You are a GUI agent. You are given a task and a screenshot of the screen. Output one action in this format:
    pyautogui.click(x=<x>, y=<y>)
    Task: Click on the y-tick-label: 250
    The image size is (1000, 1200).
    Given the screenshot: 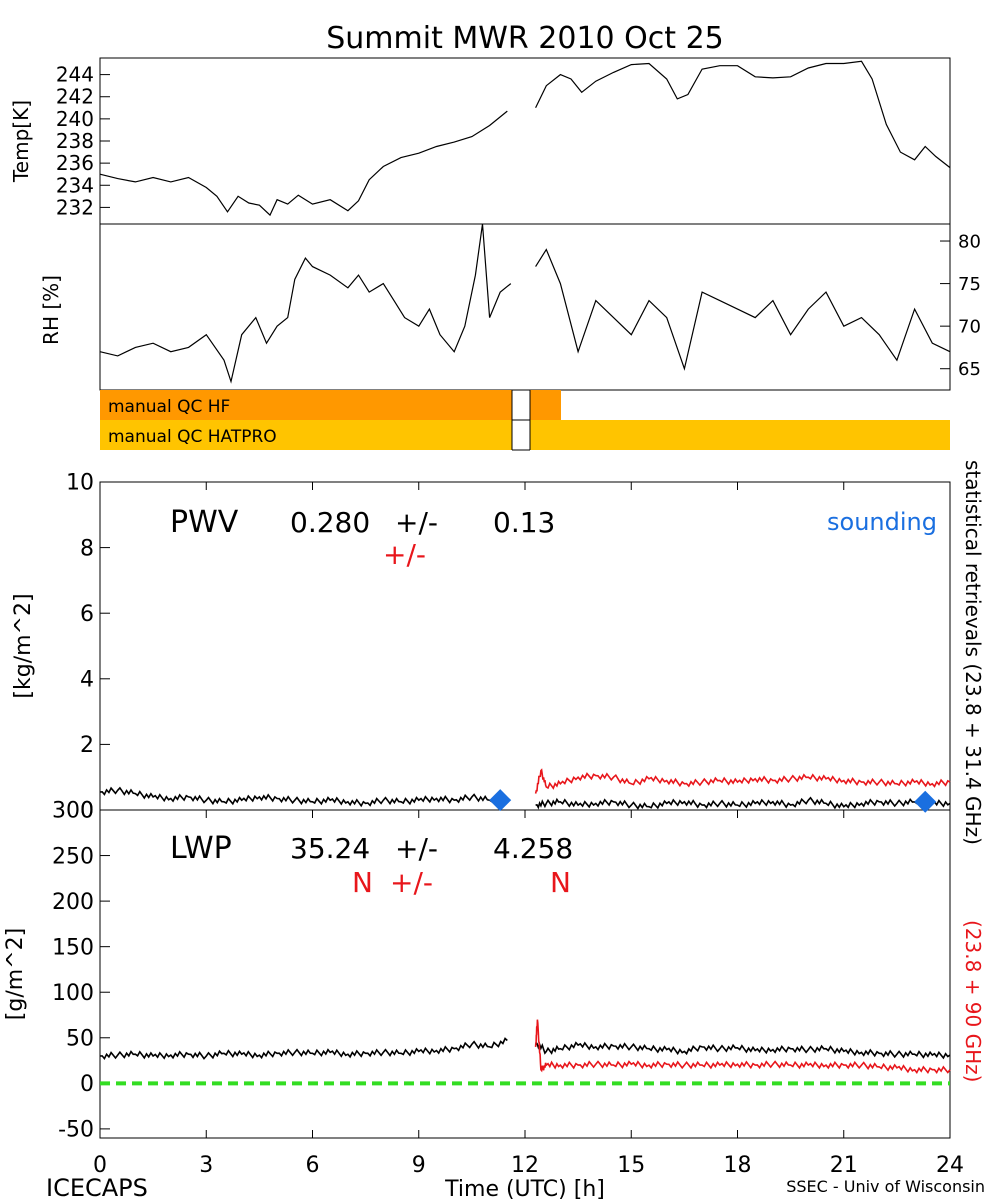 What is the action you would take?
    pyautogui.click(x=73, y=856)
    